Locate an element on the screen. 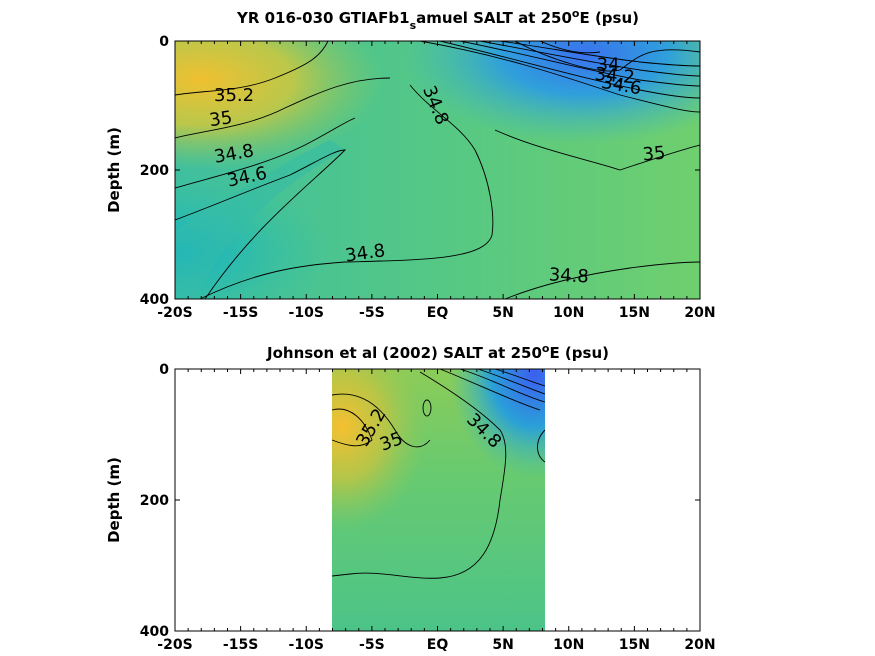 This screenshot has height=656, width=875. contour-34-8-north is located at coordinates (559, 77).